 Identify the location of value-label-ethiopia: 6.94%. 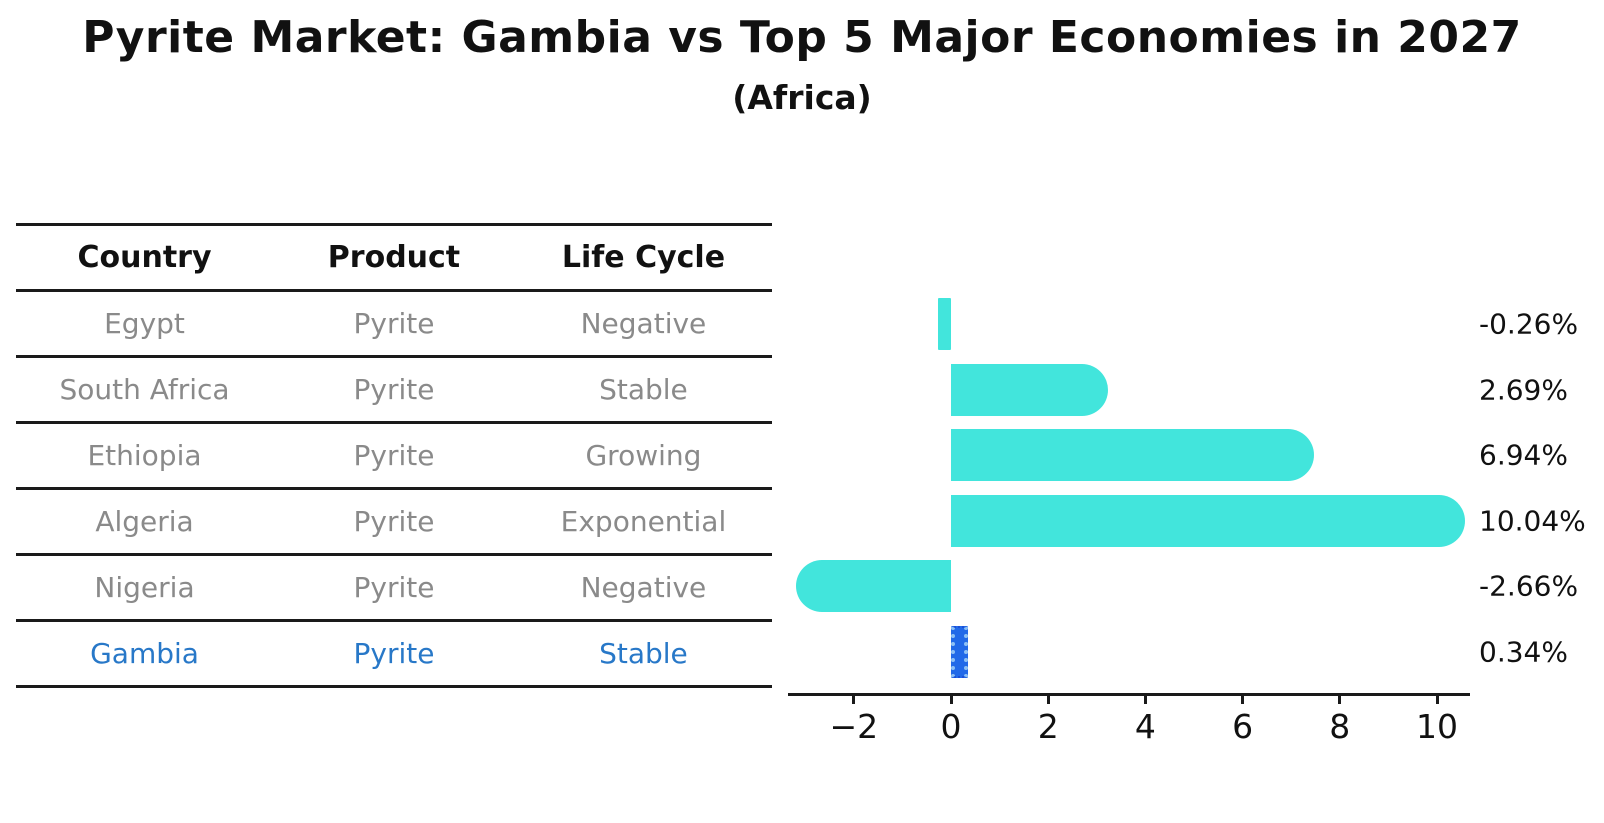
(1523, 455).